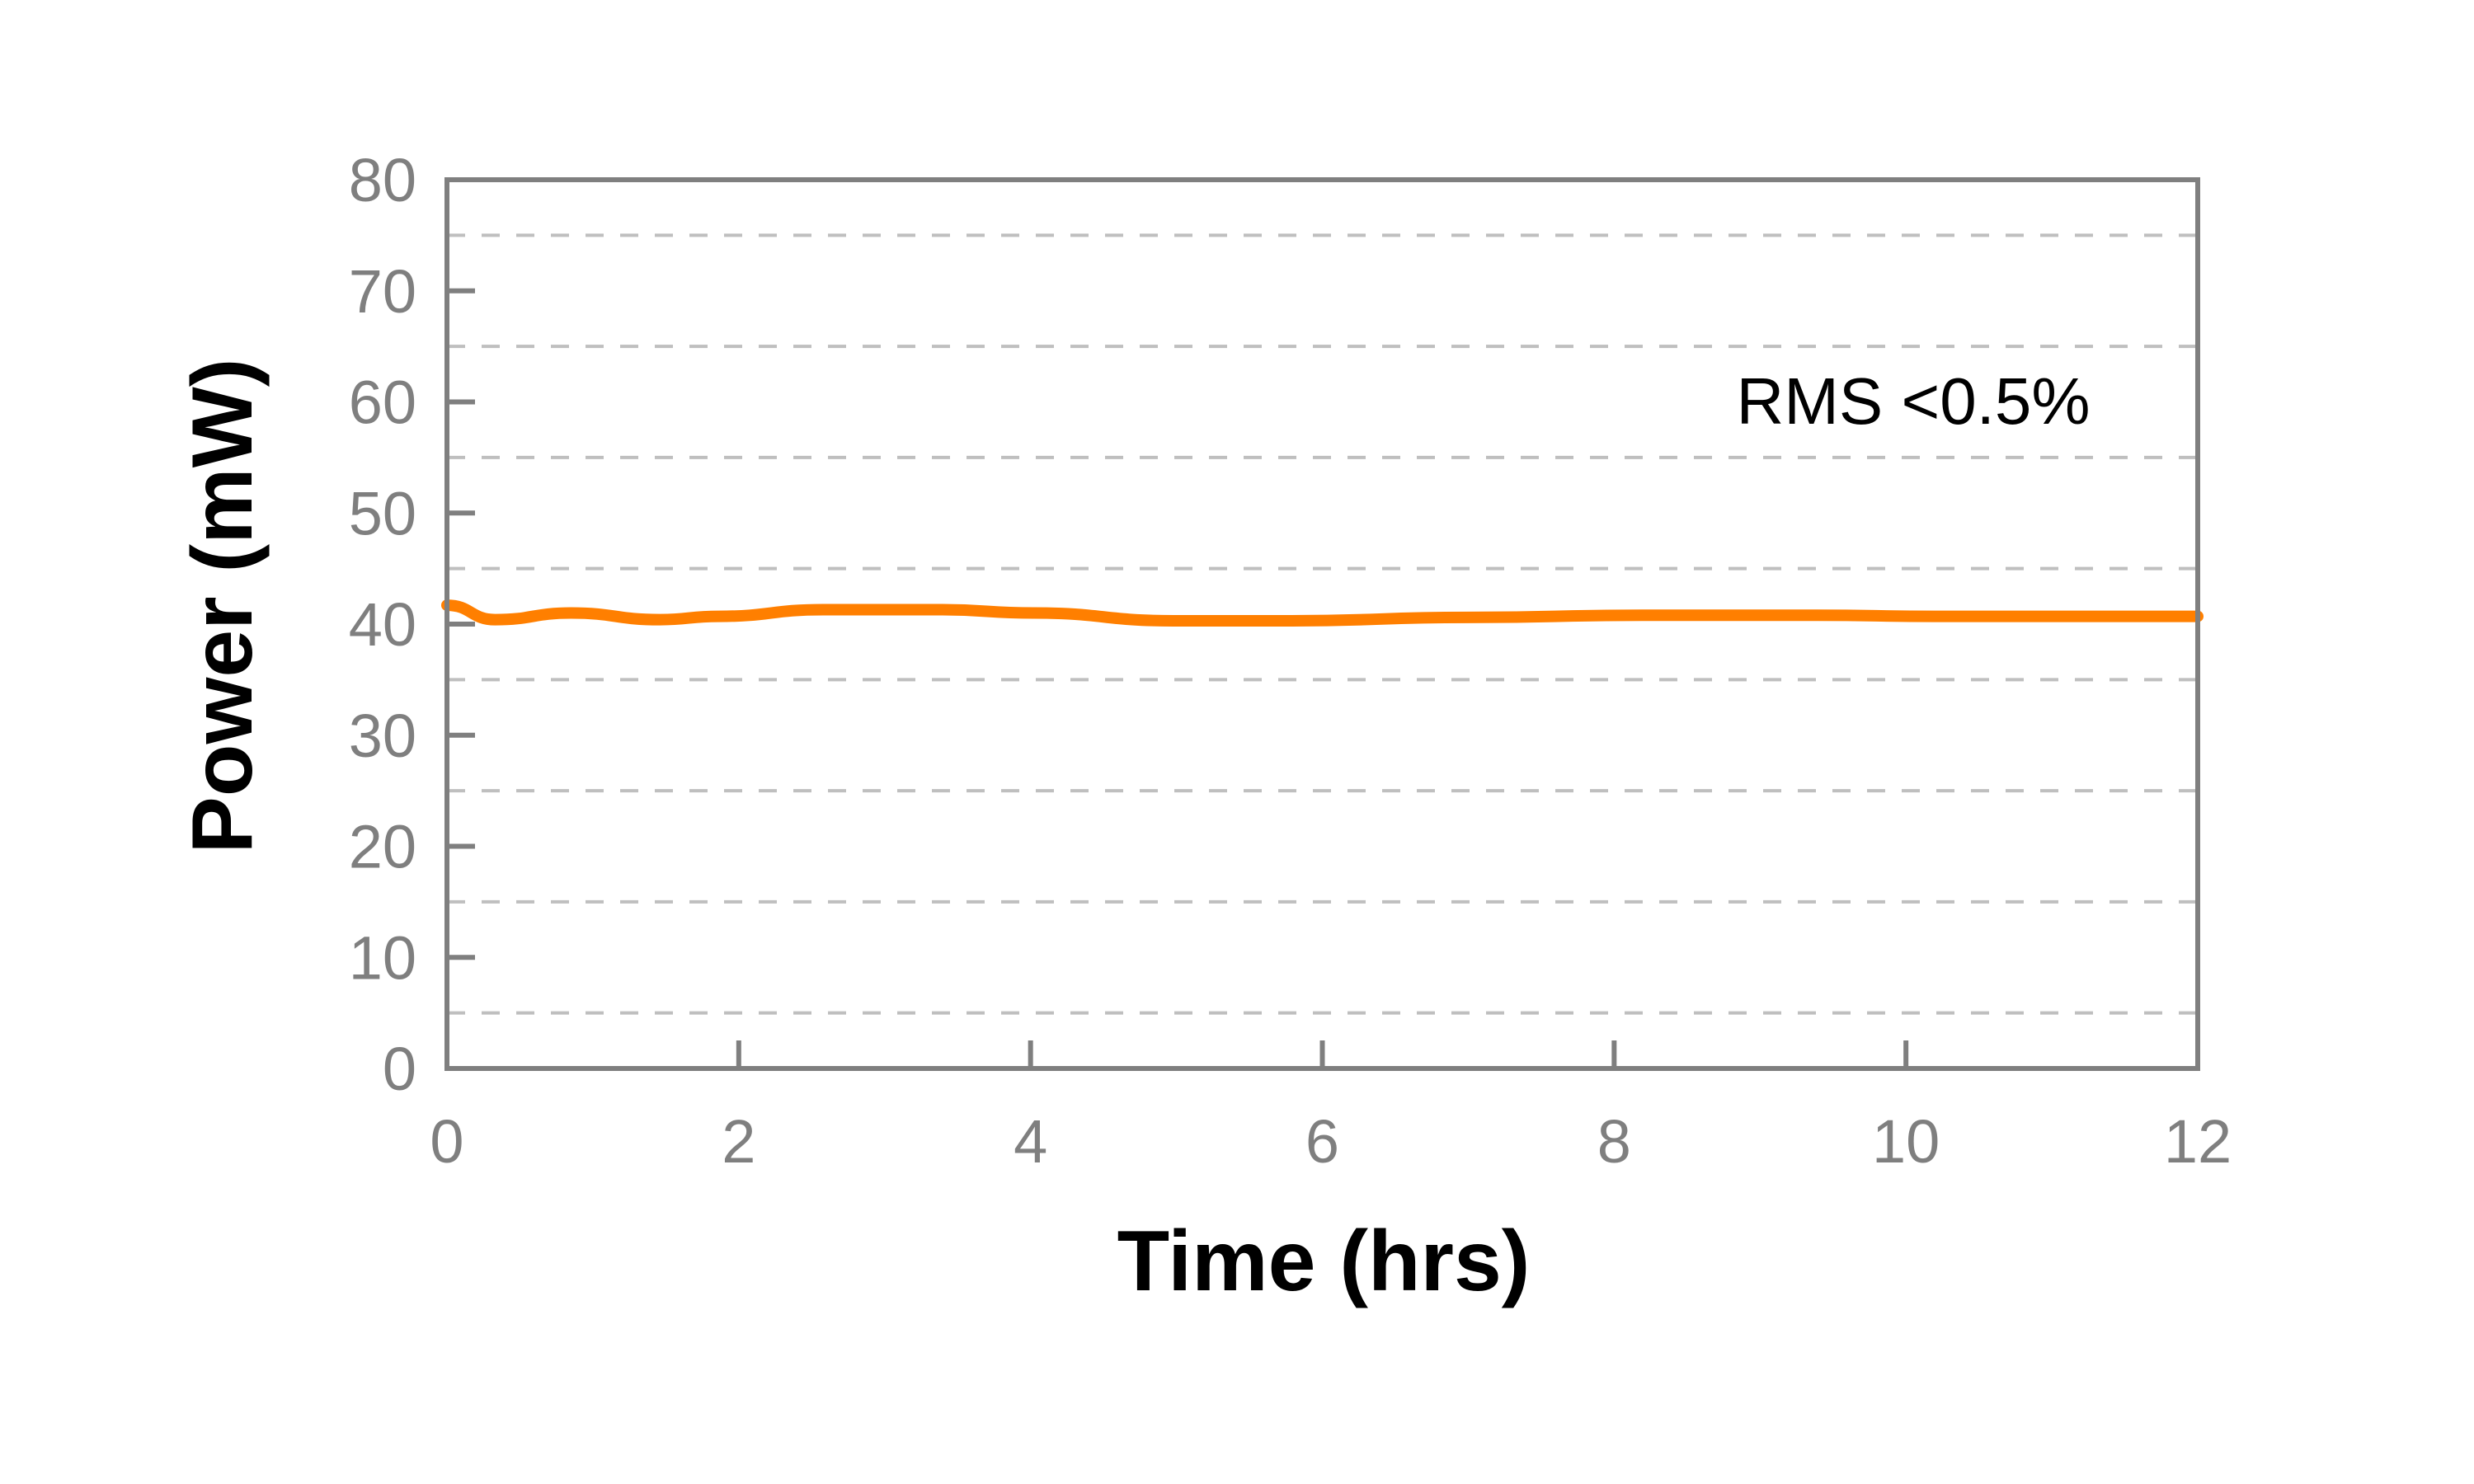 The height and width of the screenshot is (1484, 2474). Describe the element at coordinates (382, 291) in the screenshot. I see `y-tick-label: 70` at that location.